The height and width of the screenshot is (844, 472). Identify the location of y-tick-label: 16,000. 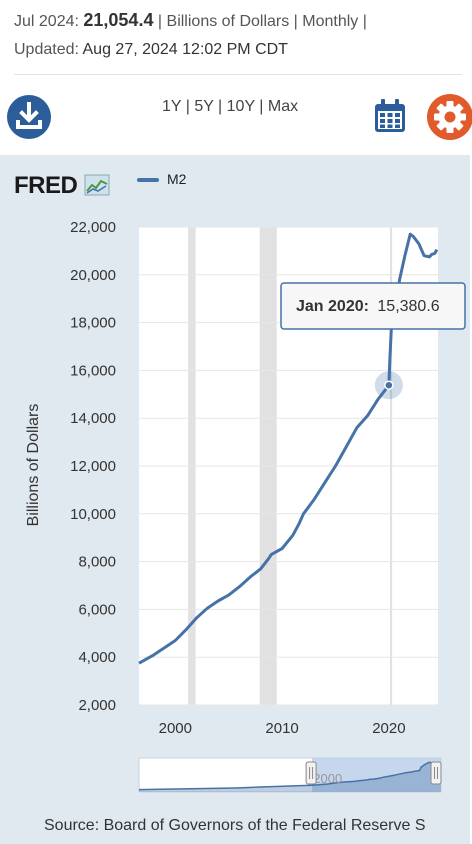
(93, 370).